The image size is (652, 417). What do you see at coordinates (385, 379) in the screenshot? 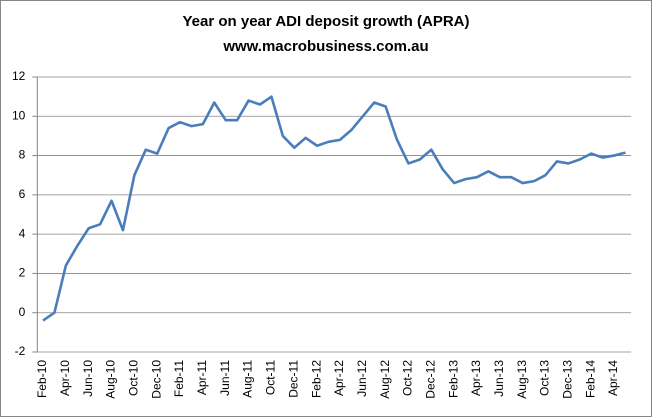
I see `x-tick-label: Aug-12` at bounding box center [385, 379].